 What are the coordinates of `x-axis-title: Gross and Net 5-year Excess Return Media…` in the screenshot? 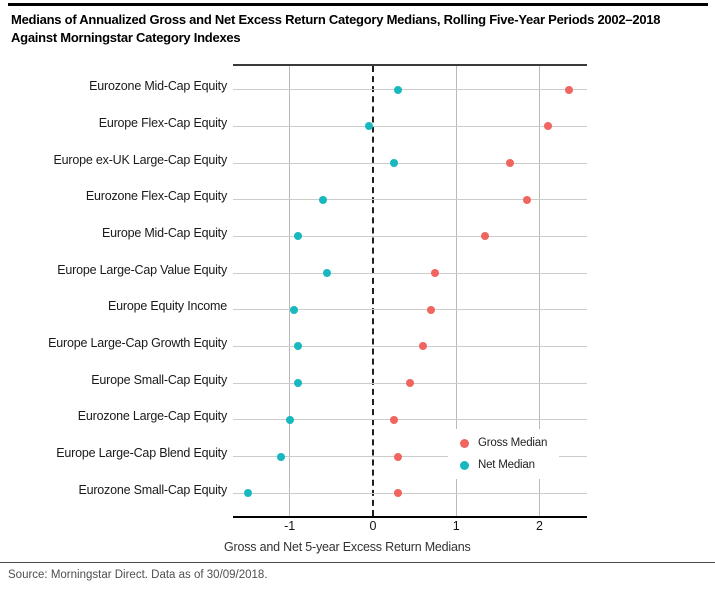 It's located at (347, 547).